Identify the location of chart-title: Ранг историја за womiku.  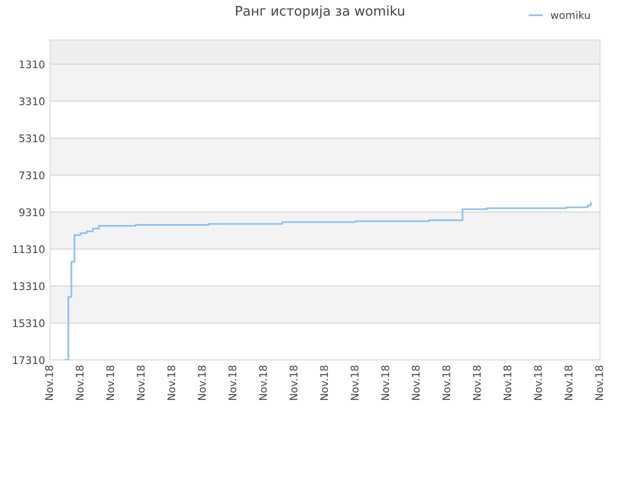
(320, 12).